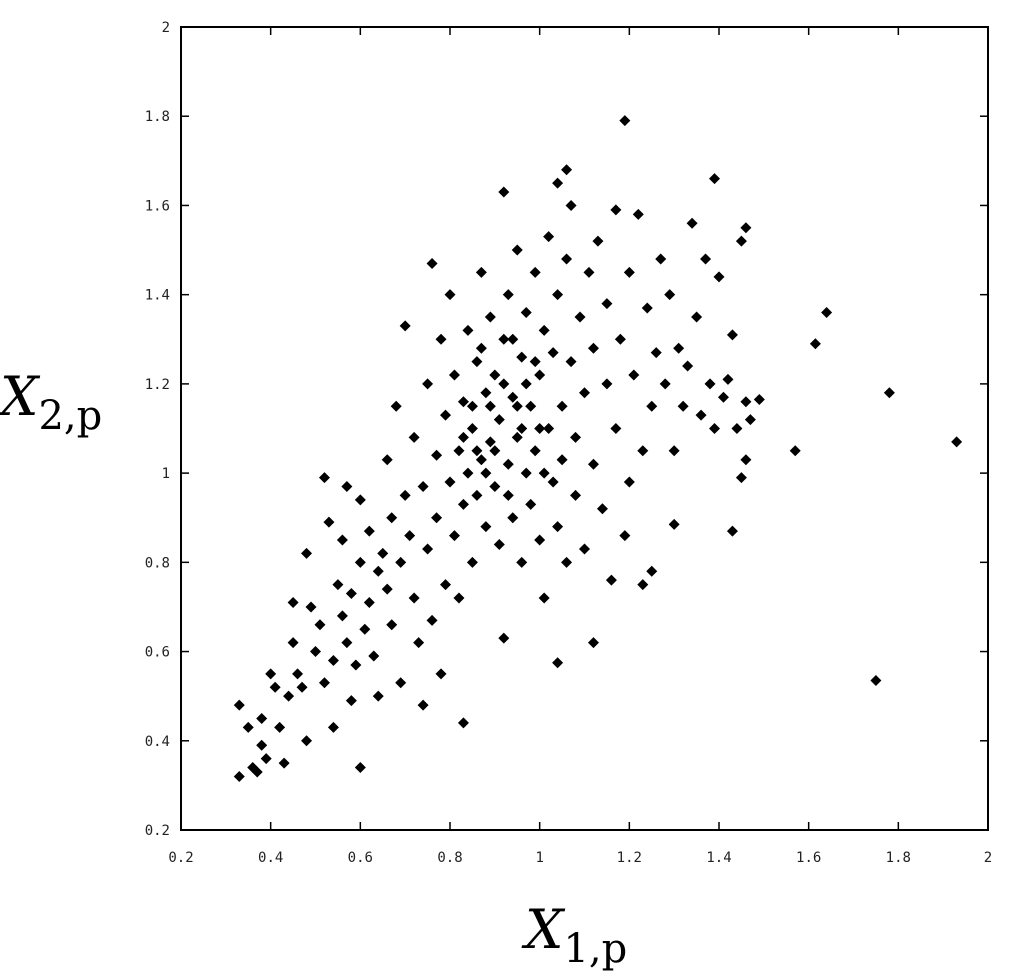 The image size is (1010, 977). I want to click on y-axis-label: X2,p, so click(51, 402).